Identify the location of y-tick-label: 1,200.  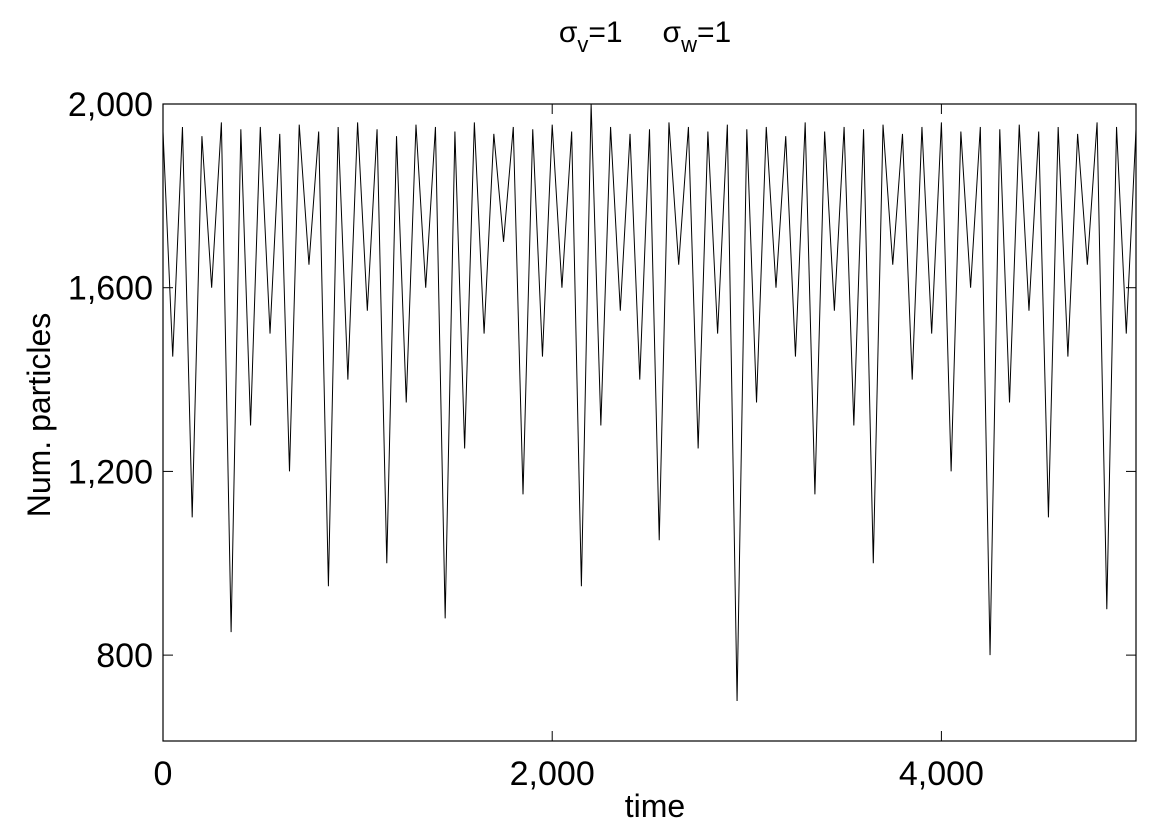
(110, 472).